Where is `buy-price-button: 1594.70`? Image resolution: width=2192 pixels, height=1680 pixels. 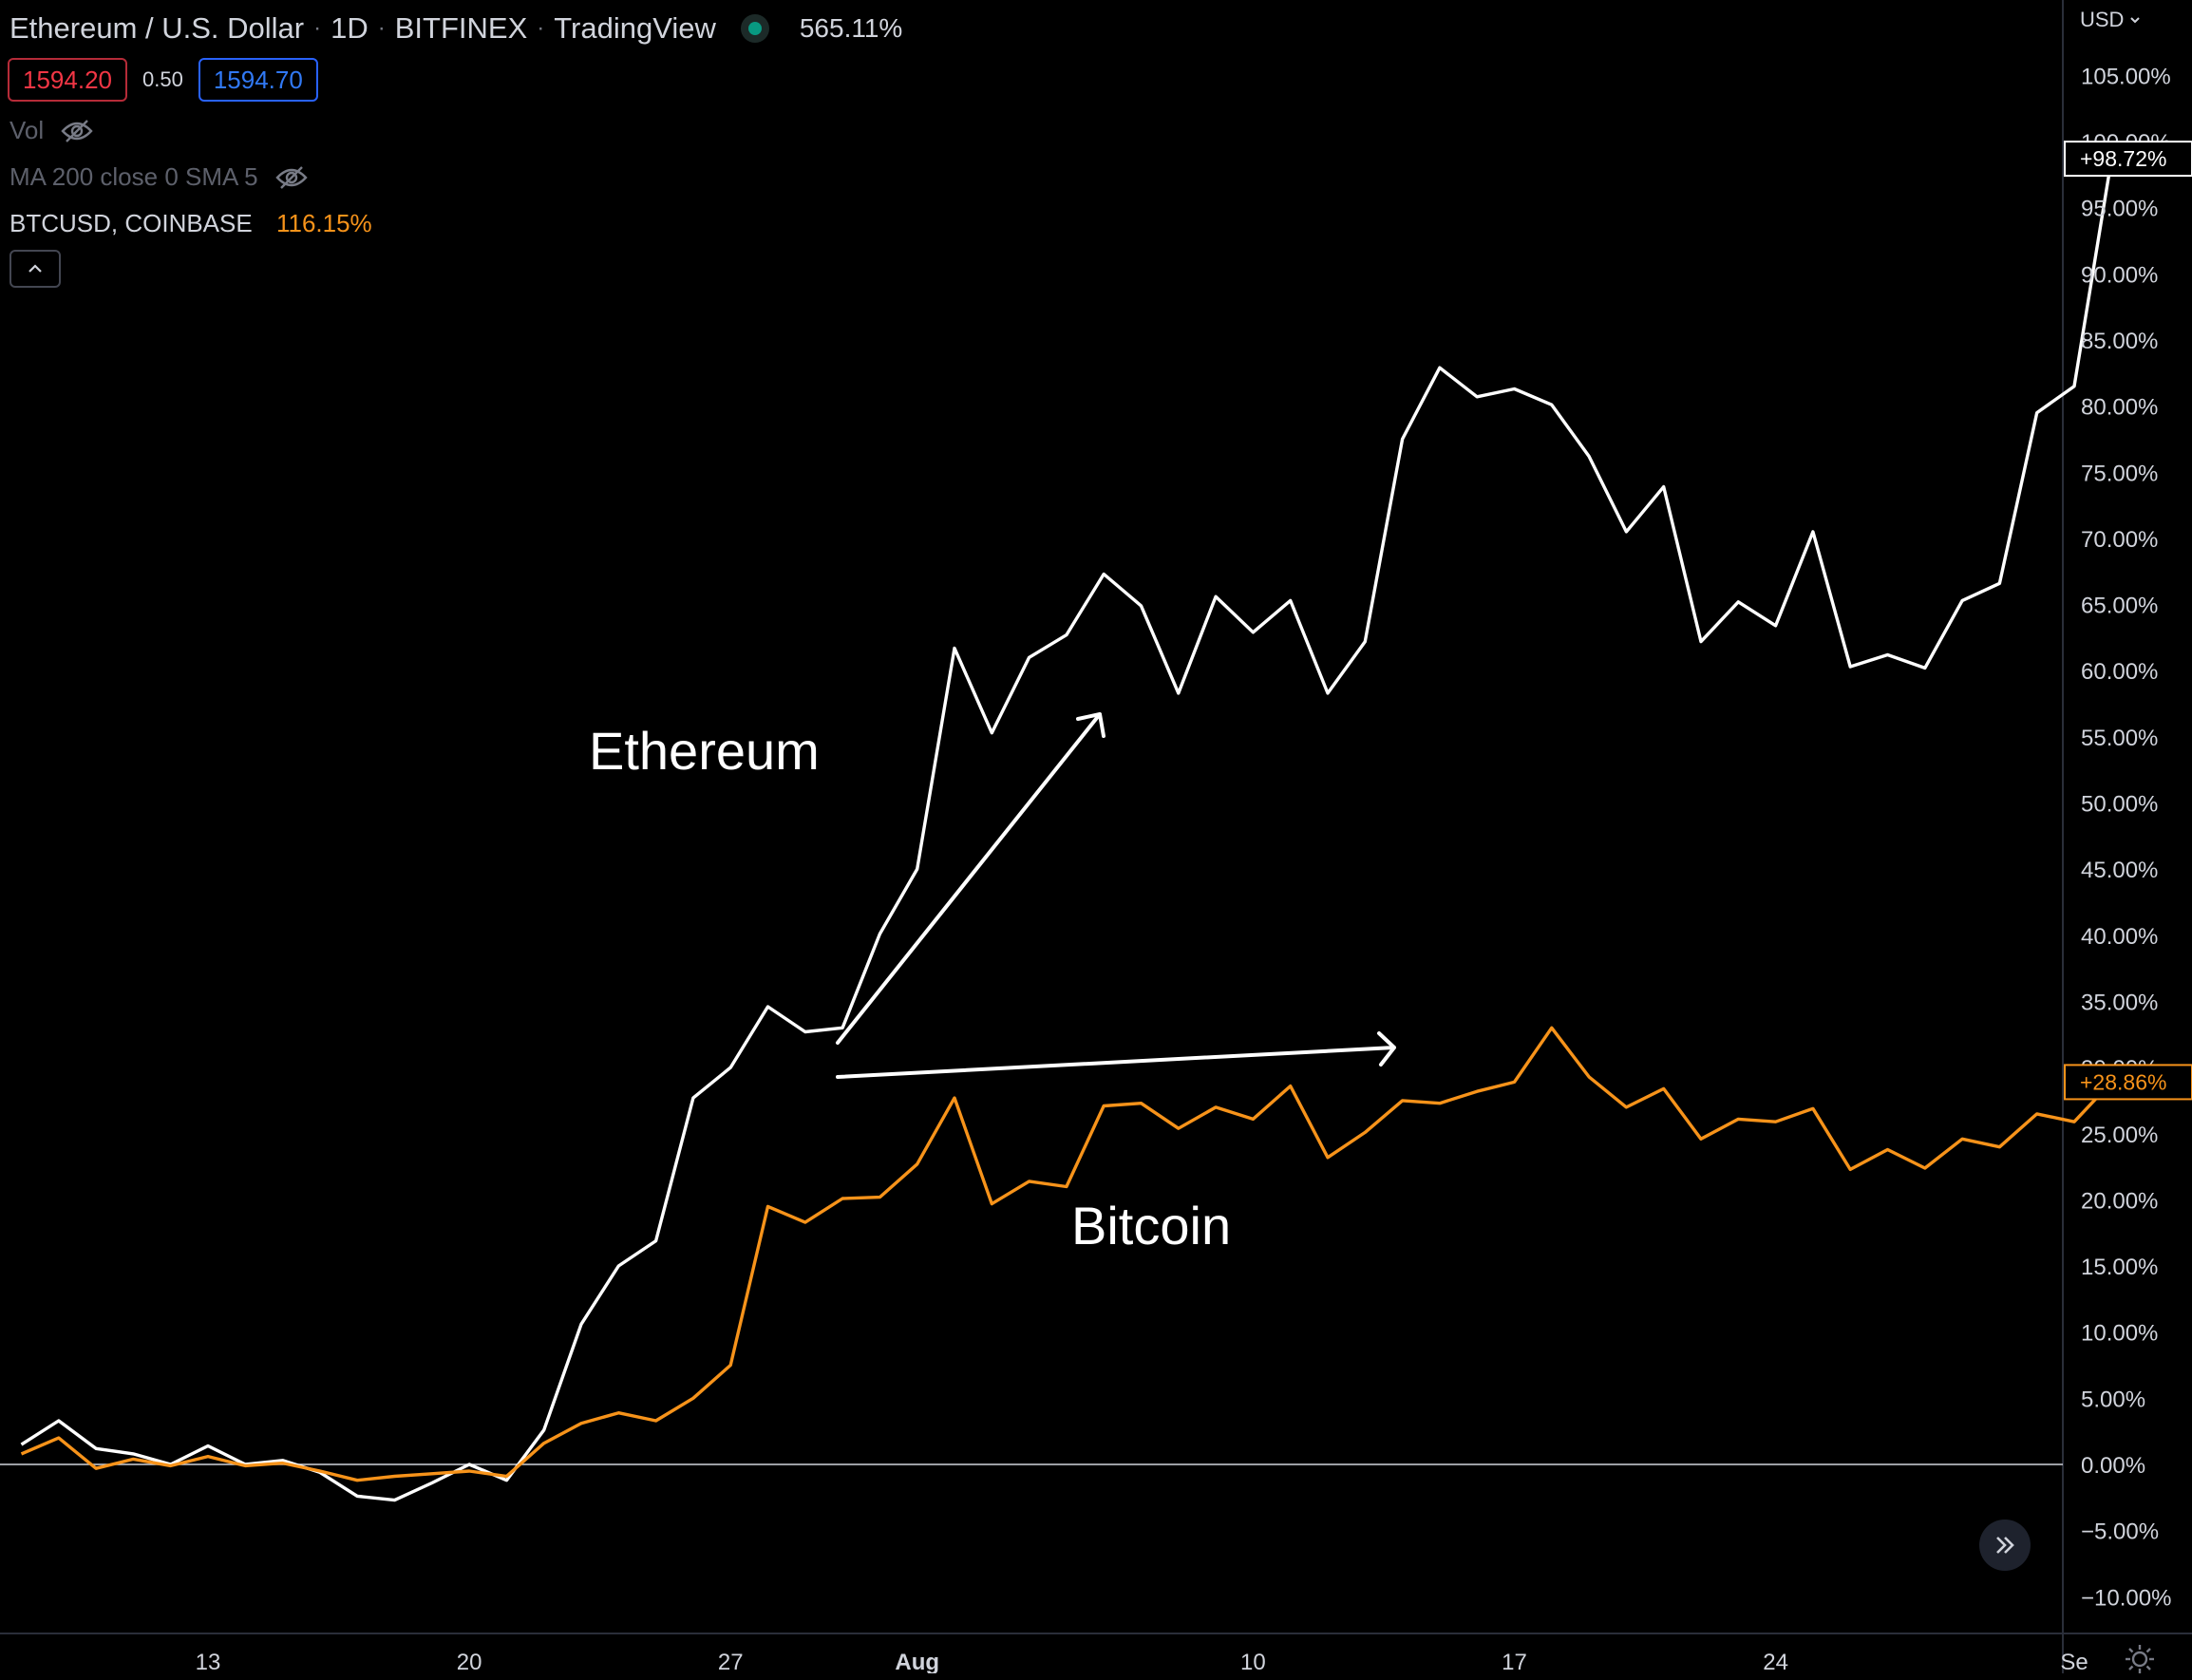 buy-price-button: 1594.70 is located at coordinates (258, 80).